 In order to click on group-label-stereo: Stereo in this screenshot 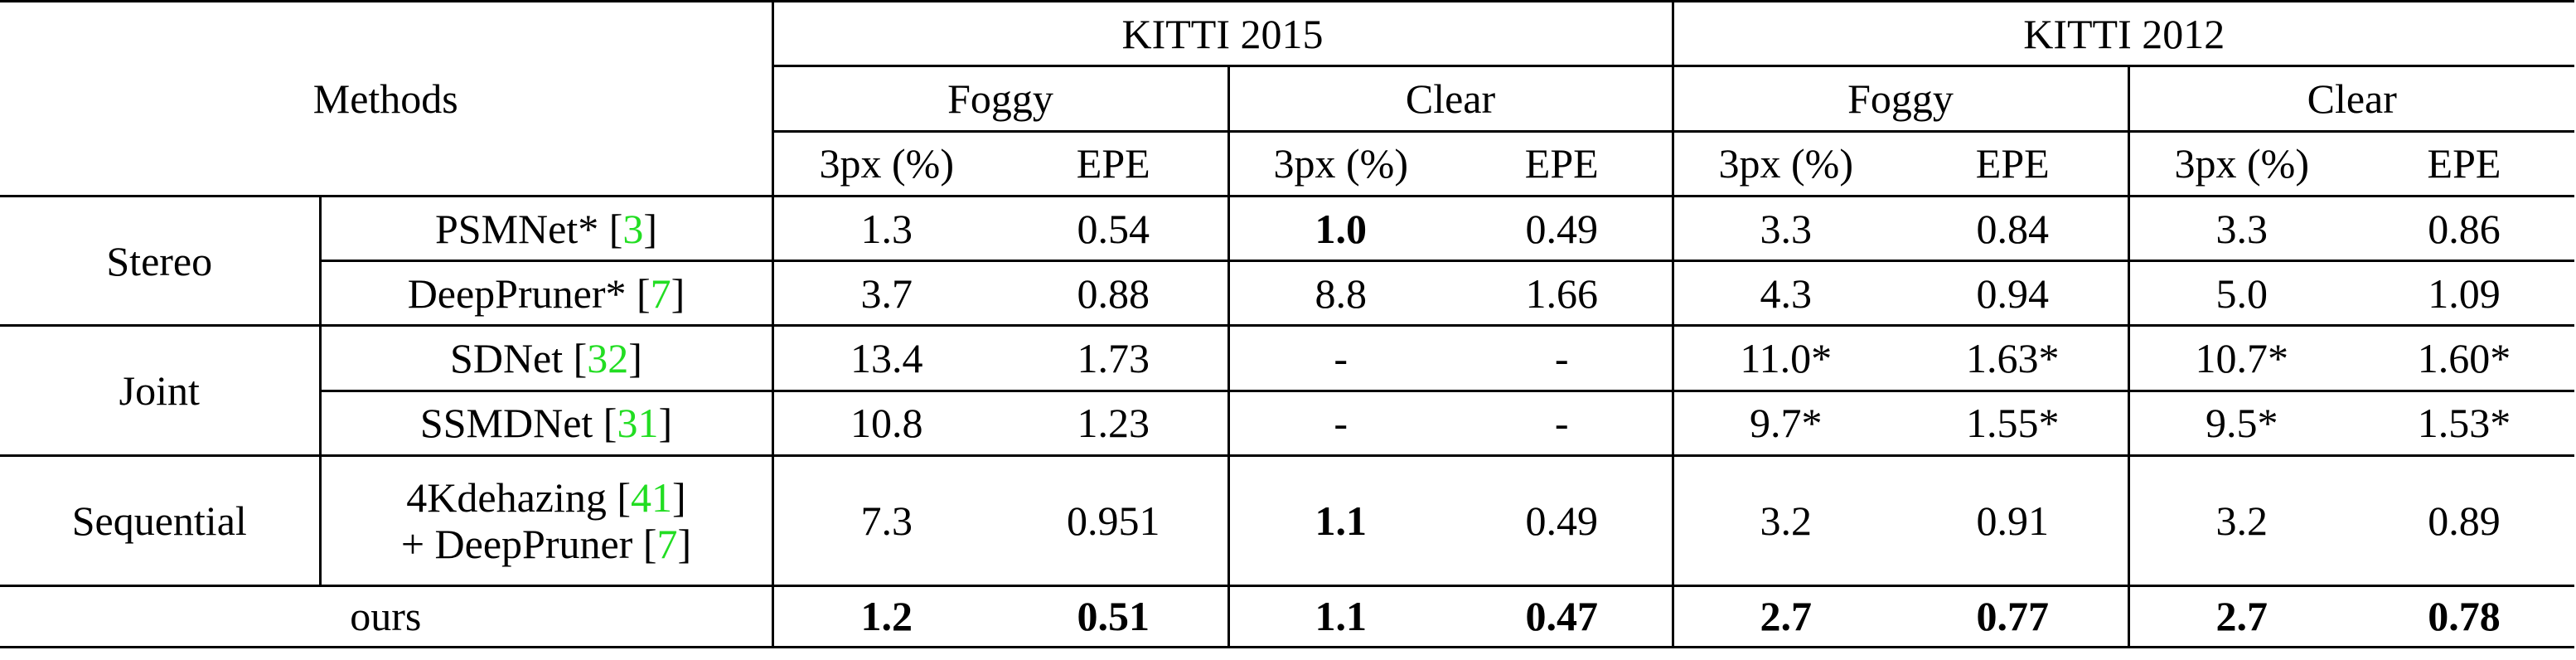, I will do `click(160, 262)`.